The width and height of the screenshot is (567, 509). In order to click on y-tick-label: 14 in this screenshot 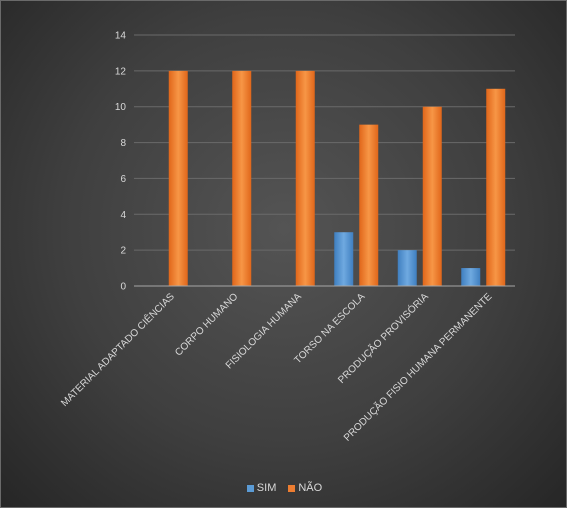, I will do `click(121, 36)`.